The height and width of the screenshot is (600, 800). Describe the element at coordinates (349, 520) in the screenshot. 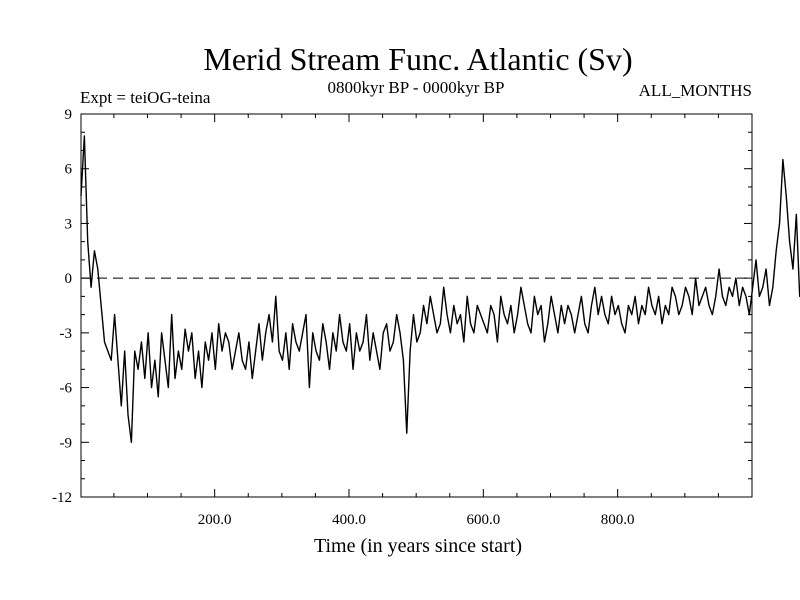

I see `x-tick-label: 400.0` at that location.